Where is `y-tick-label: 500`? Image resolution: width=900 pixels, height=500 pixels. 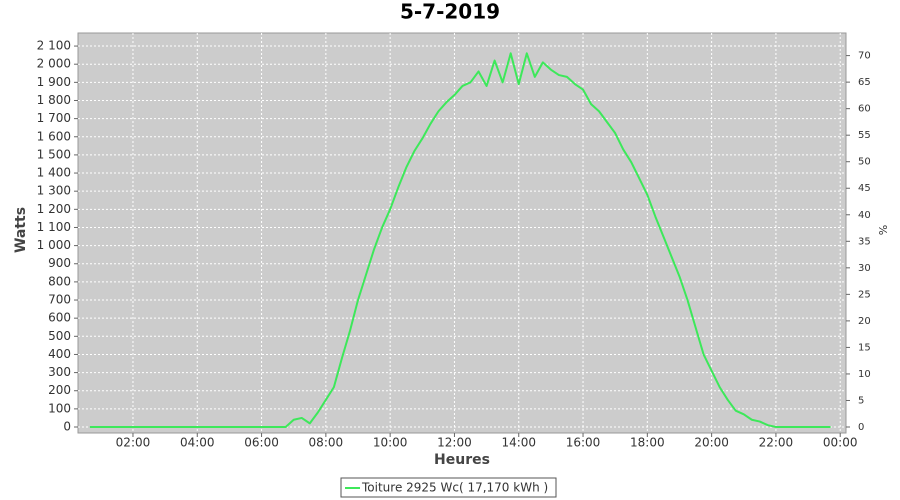
y-tick-label: 500 is located at coordinates (59, 336).